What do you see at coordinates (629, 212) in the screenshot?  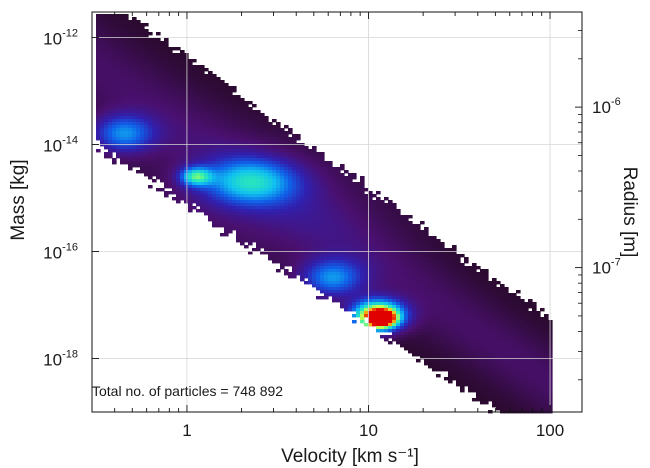 I see `y-axis-title-right: Radius [m]` at bounding box center [629, 212].